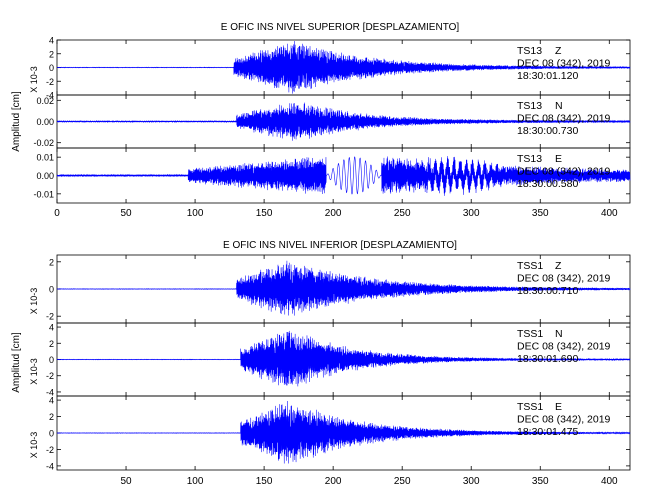  Describe the element at coordinates (43, 194) in the screenshot. I see `y-tick-label: -0.01` at that location.